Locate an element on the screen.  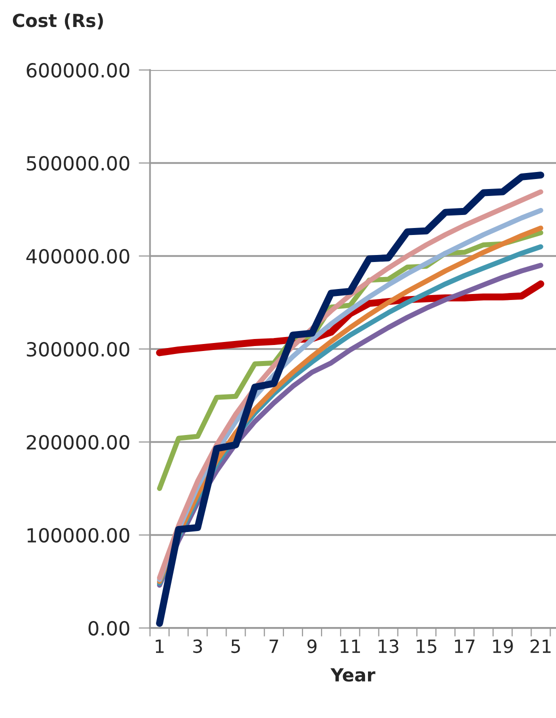
x-tick-label: 3 is located at coordinates (197, 646).